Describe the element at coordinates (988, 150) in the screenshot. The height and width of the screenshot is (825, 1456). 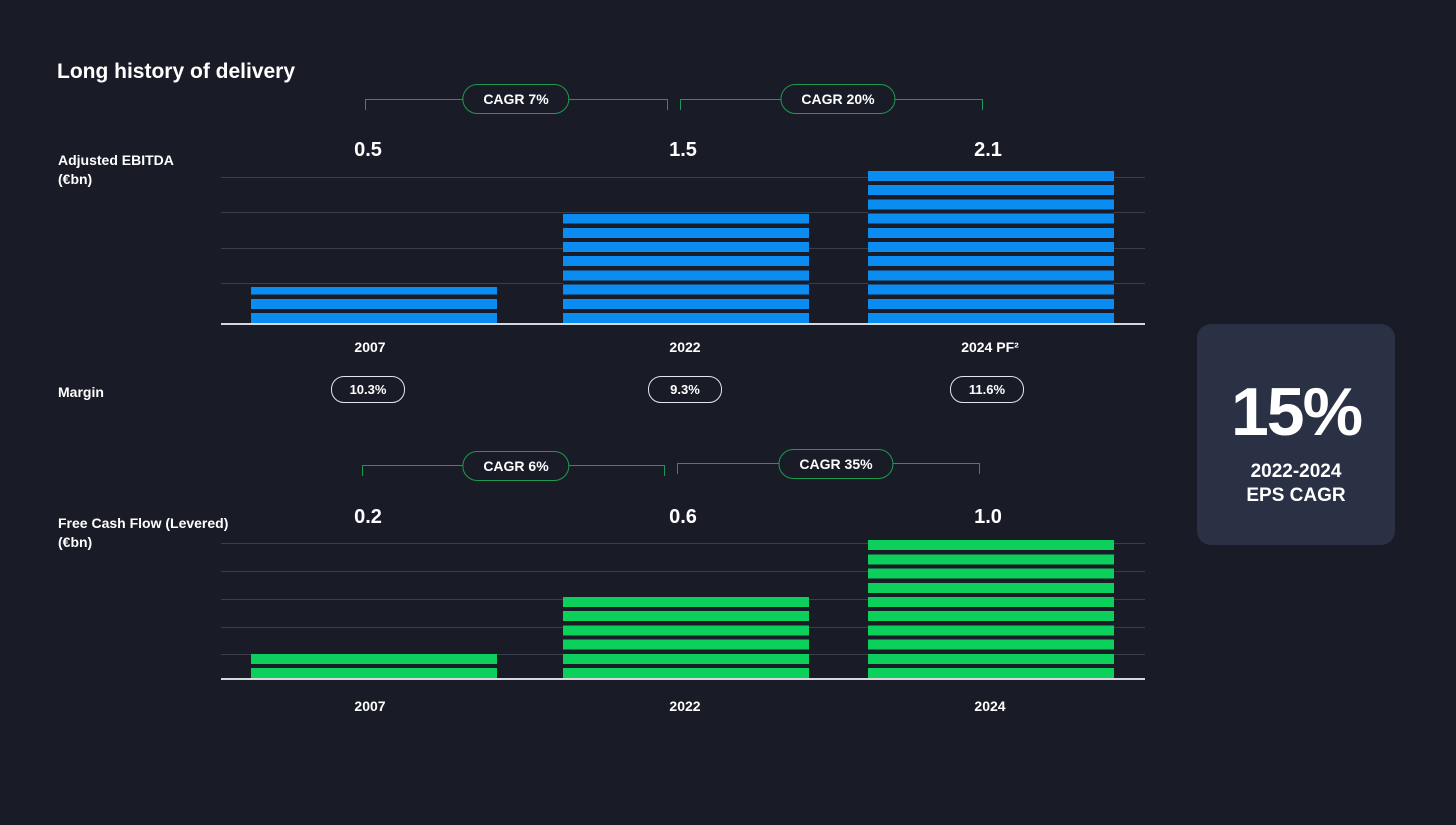
I see `value-label: 2.1` at that location.